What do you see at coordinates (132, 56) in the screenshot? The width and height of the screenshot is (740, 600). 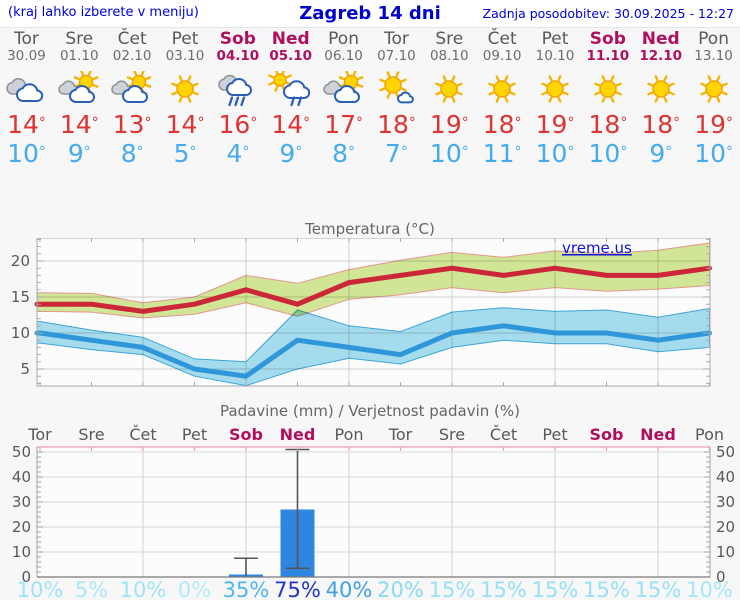 I see `day-date: 02.10` at bounding box center [132, 56].